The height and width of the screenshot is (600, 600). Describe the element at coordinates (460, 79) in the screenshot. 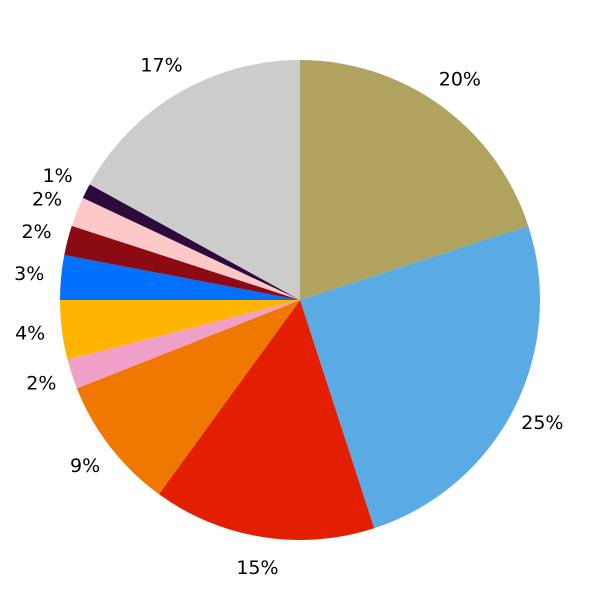

I see `slice-label: 20%` at that location.